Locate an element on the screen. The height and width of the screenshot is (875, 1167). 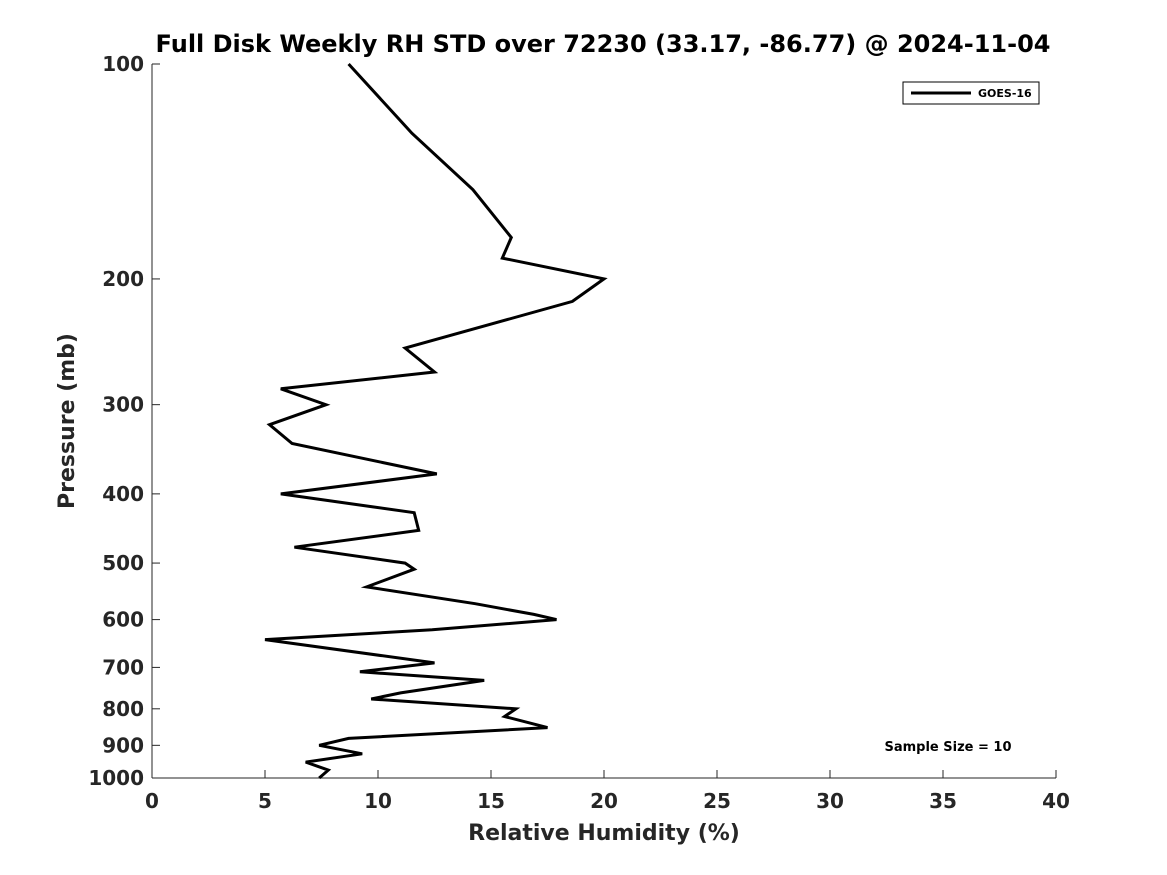
x-tick-label: 40 is located at coordinates (1056, 801).